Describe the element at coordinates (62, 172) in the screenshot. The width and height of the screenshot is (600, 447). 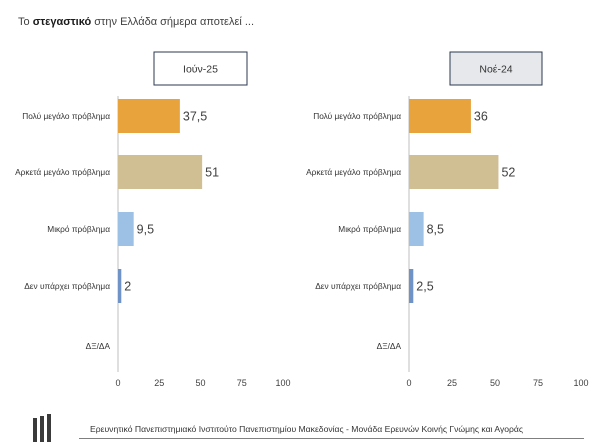
I see `panel-1-category-label: Αρκετά μεγάλο πρόβλημα` at that location.